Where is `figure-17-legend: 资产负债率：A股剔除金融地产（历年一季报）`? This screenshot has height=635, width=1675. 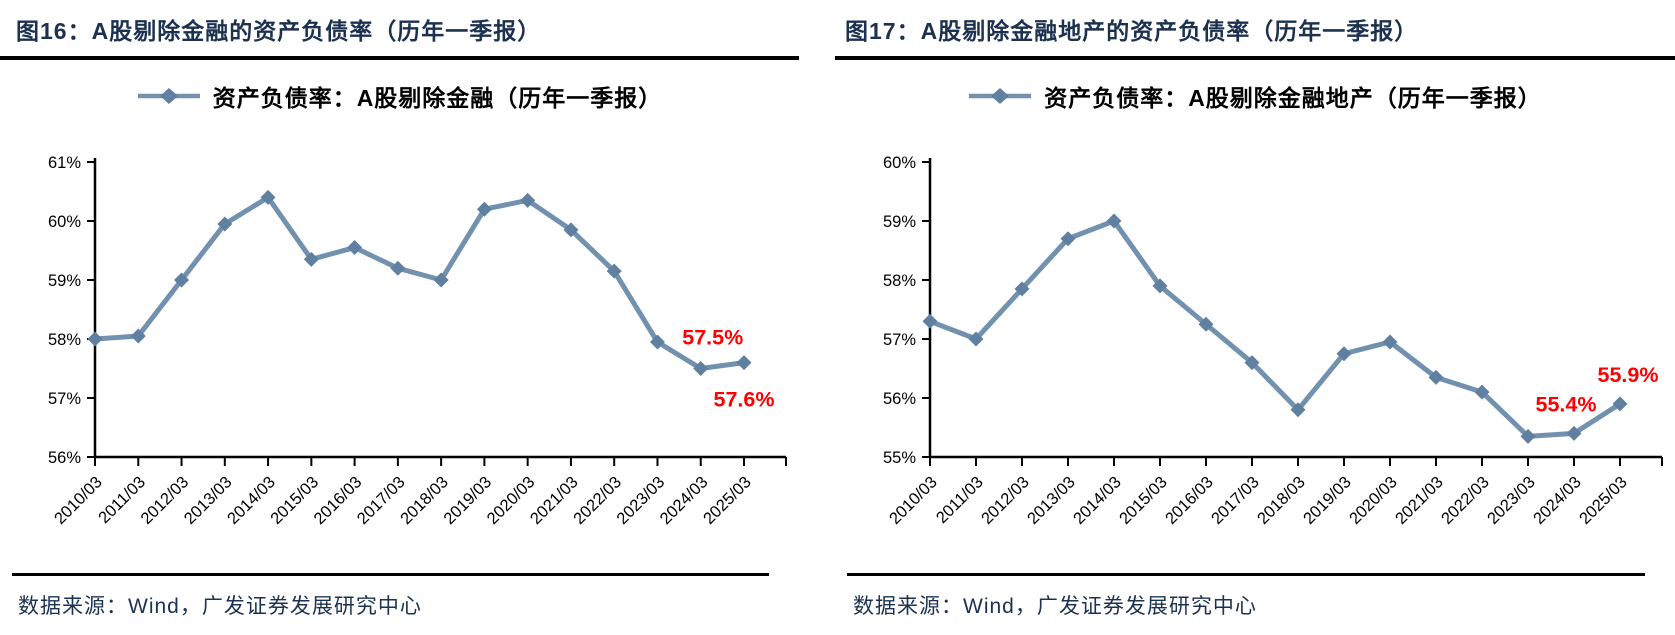 figure-17-legend: 资产负债率：A股剔除金融地产（历年一季报） is located at coordinates (1255, 96).